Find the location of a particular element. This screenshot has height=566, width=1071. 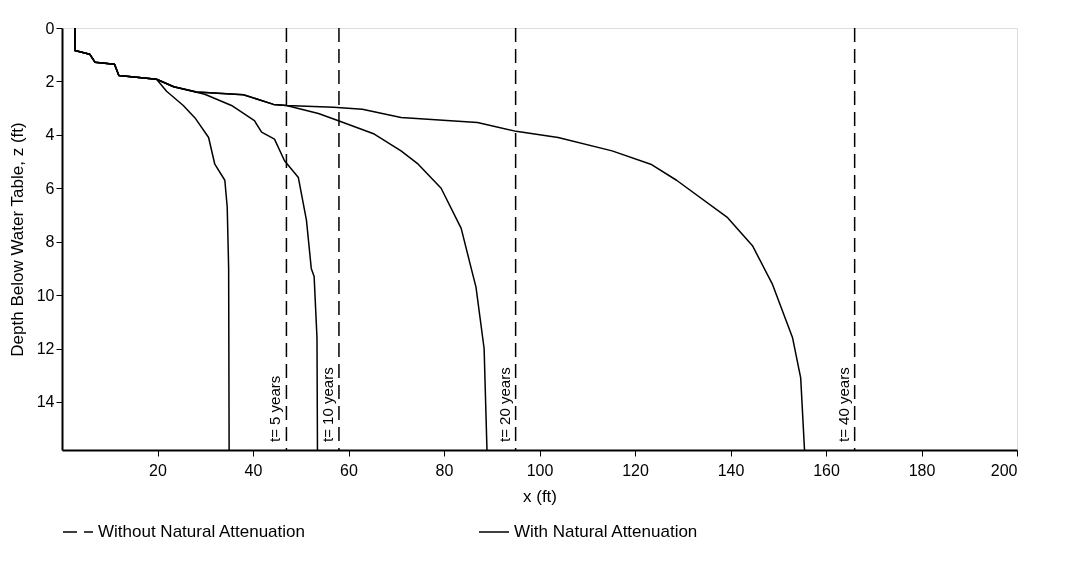

annotation: t= 10 years is located at coordinates (327, 404).